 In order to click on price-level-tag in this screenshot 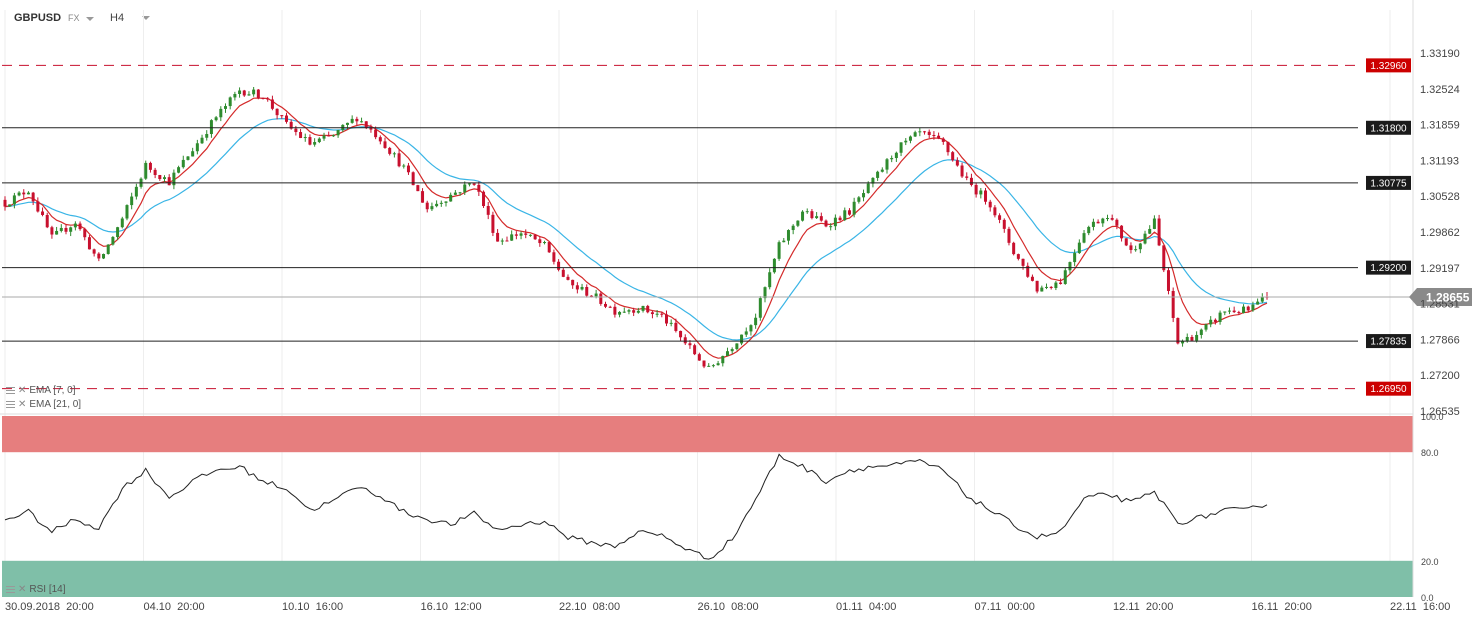, I will do `click(1388, 388)`.